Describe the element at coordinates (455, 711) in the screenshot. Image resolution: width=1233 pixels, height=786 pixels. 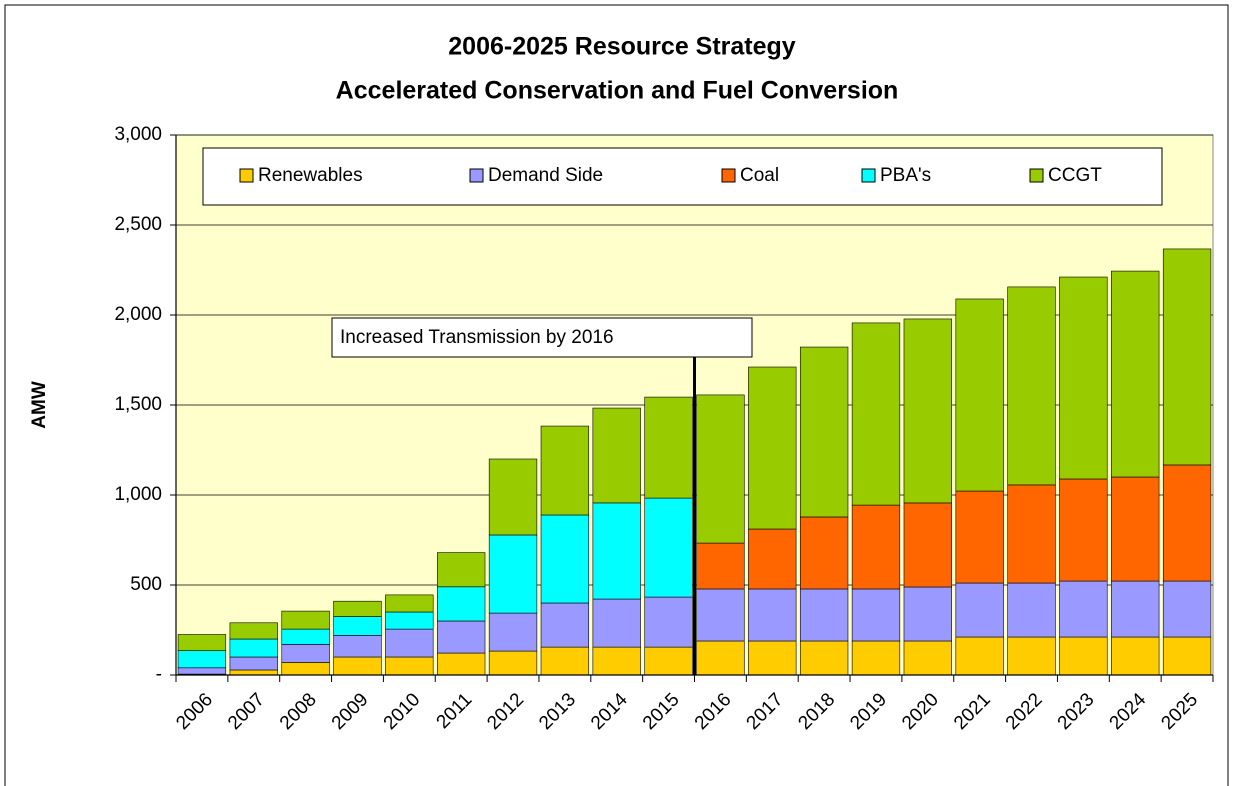
I see `x-tick-label: 2011` at that location.